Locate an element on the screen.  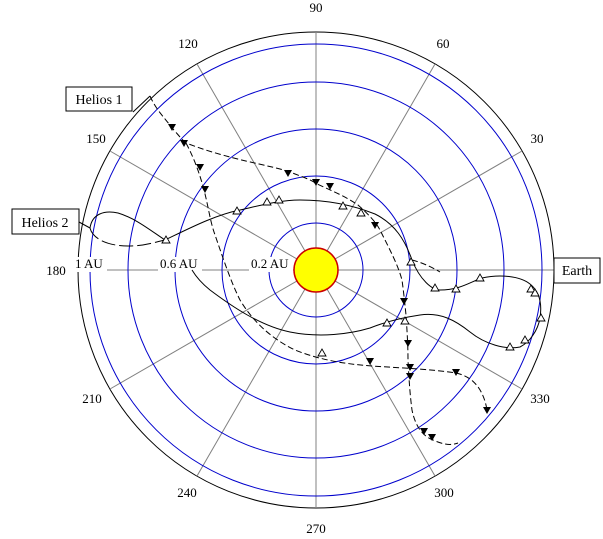
angle-label-240: 240 is located at coordinates (187, 492).